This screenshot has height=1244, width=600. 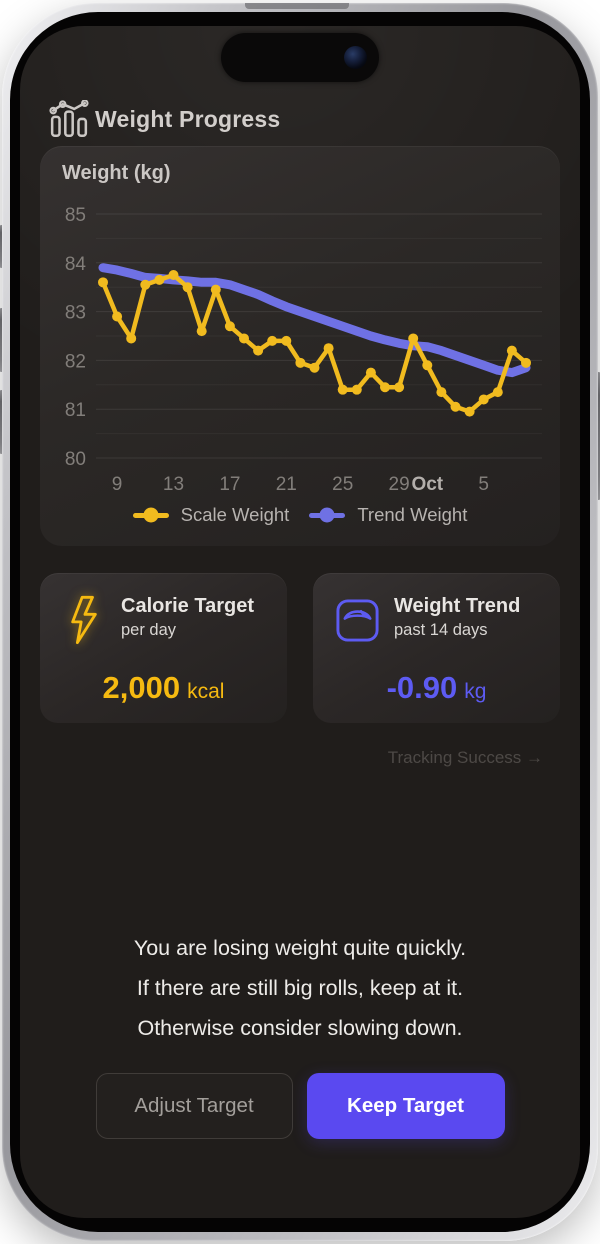 I want to click on y-tick-label: 83, so click(x=75, y=313).